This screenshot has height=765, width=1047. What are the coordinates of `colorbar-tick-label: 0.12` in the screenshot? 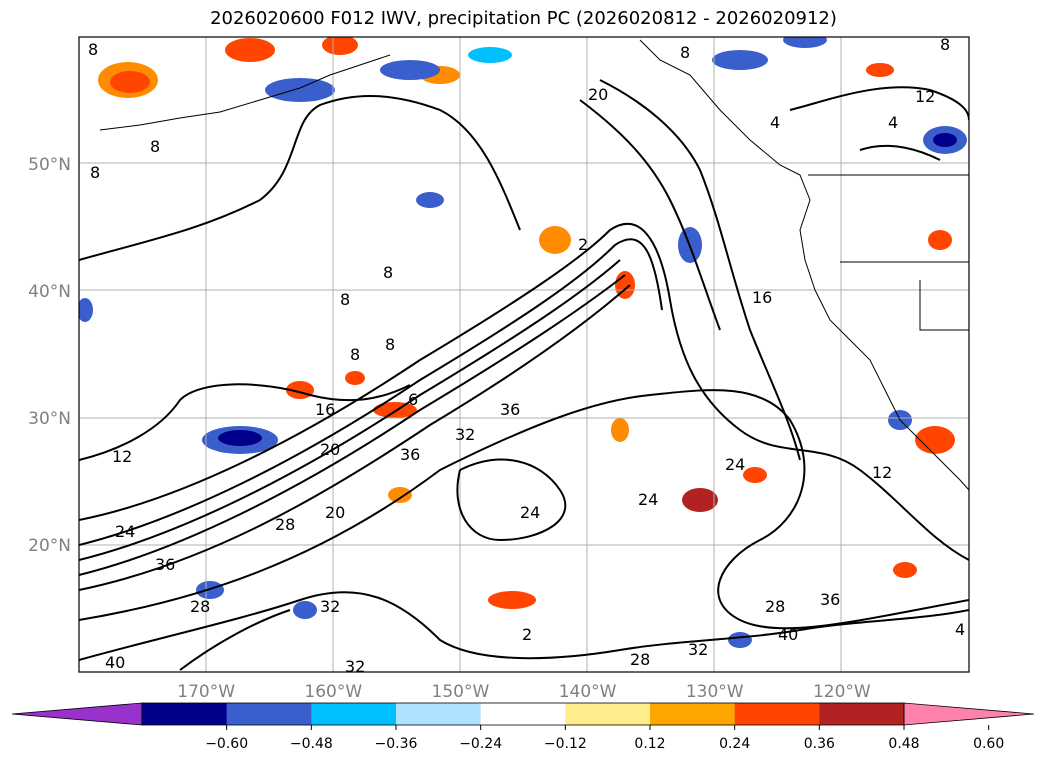 It's located at (649, 744).